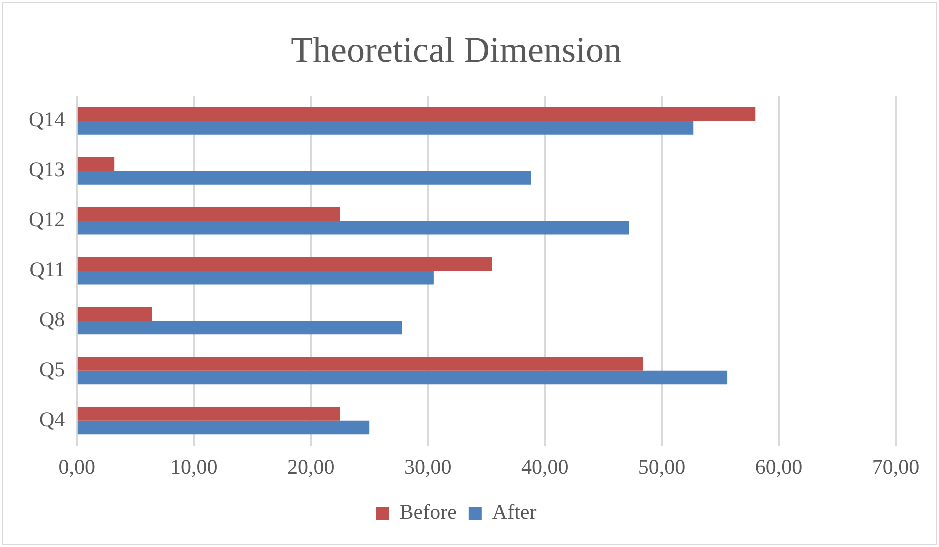 The image size is (939, 547). What do you see at coordinates (47, 120) in the screenshot?
I see `y-tick-label: Q14` at bounding box center [47, 120].